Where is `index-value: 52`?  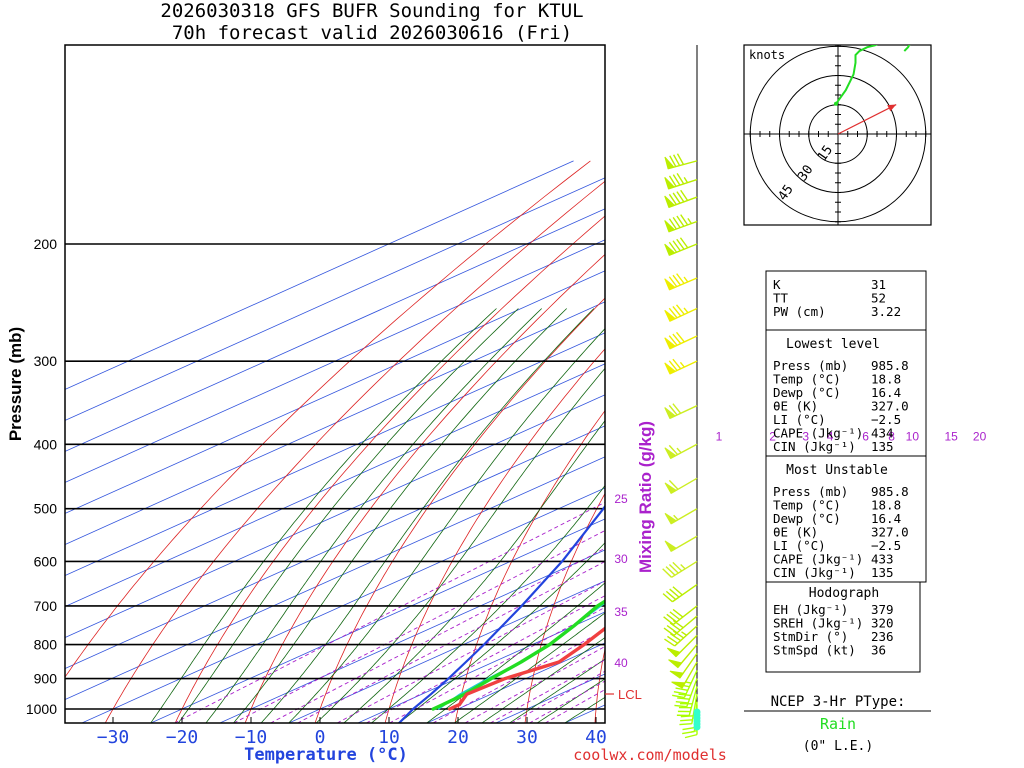
index-value: 52 is located at coordinates (878, 298).